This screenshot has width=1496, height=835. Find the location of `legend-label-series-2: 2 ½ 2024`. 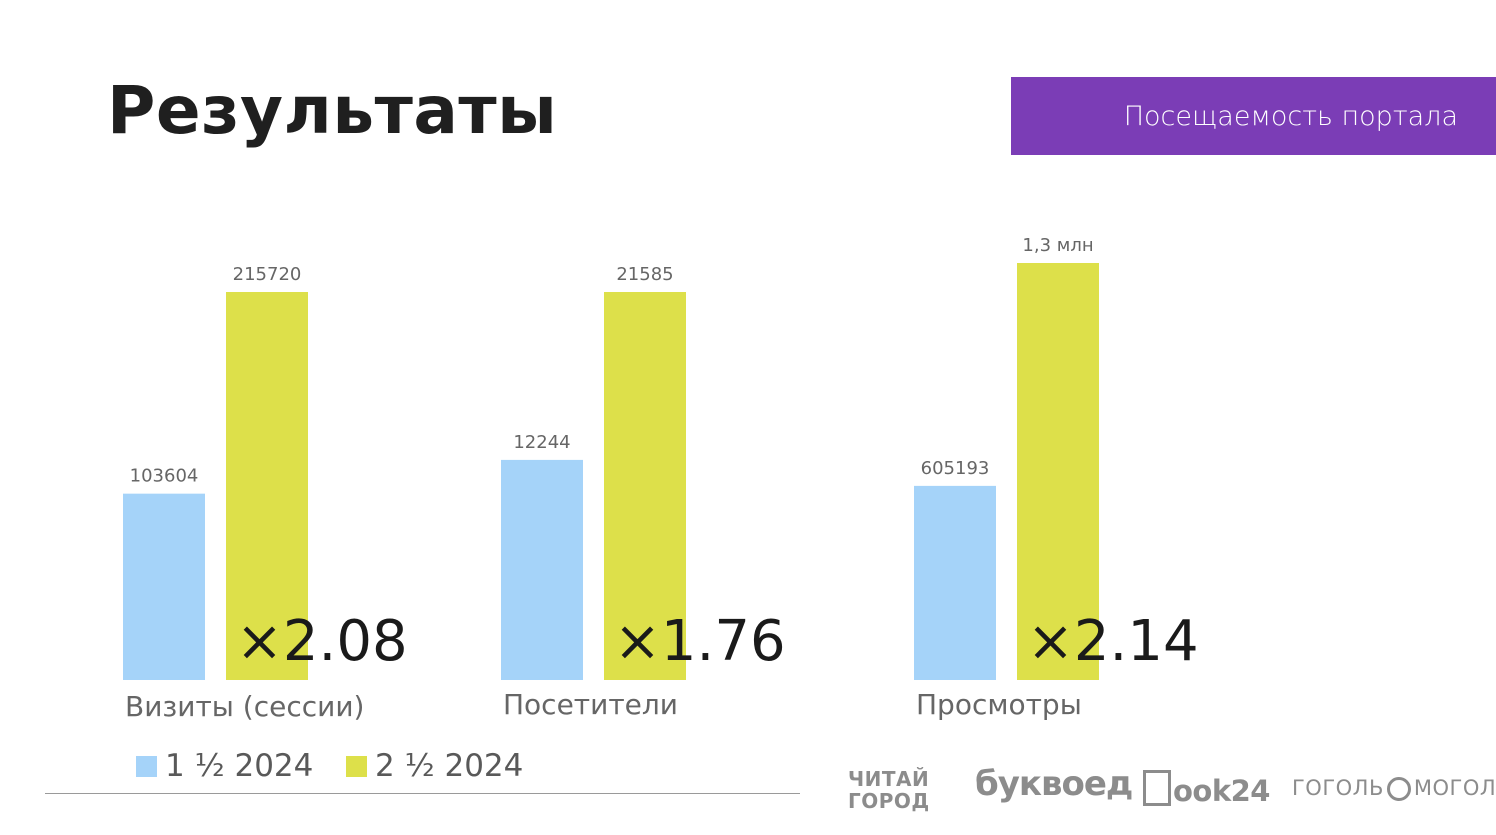

legend-label-series-2: 2 ½ 2024 is located at coordinates (449, 766).